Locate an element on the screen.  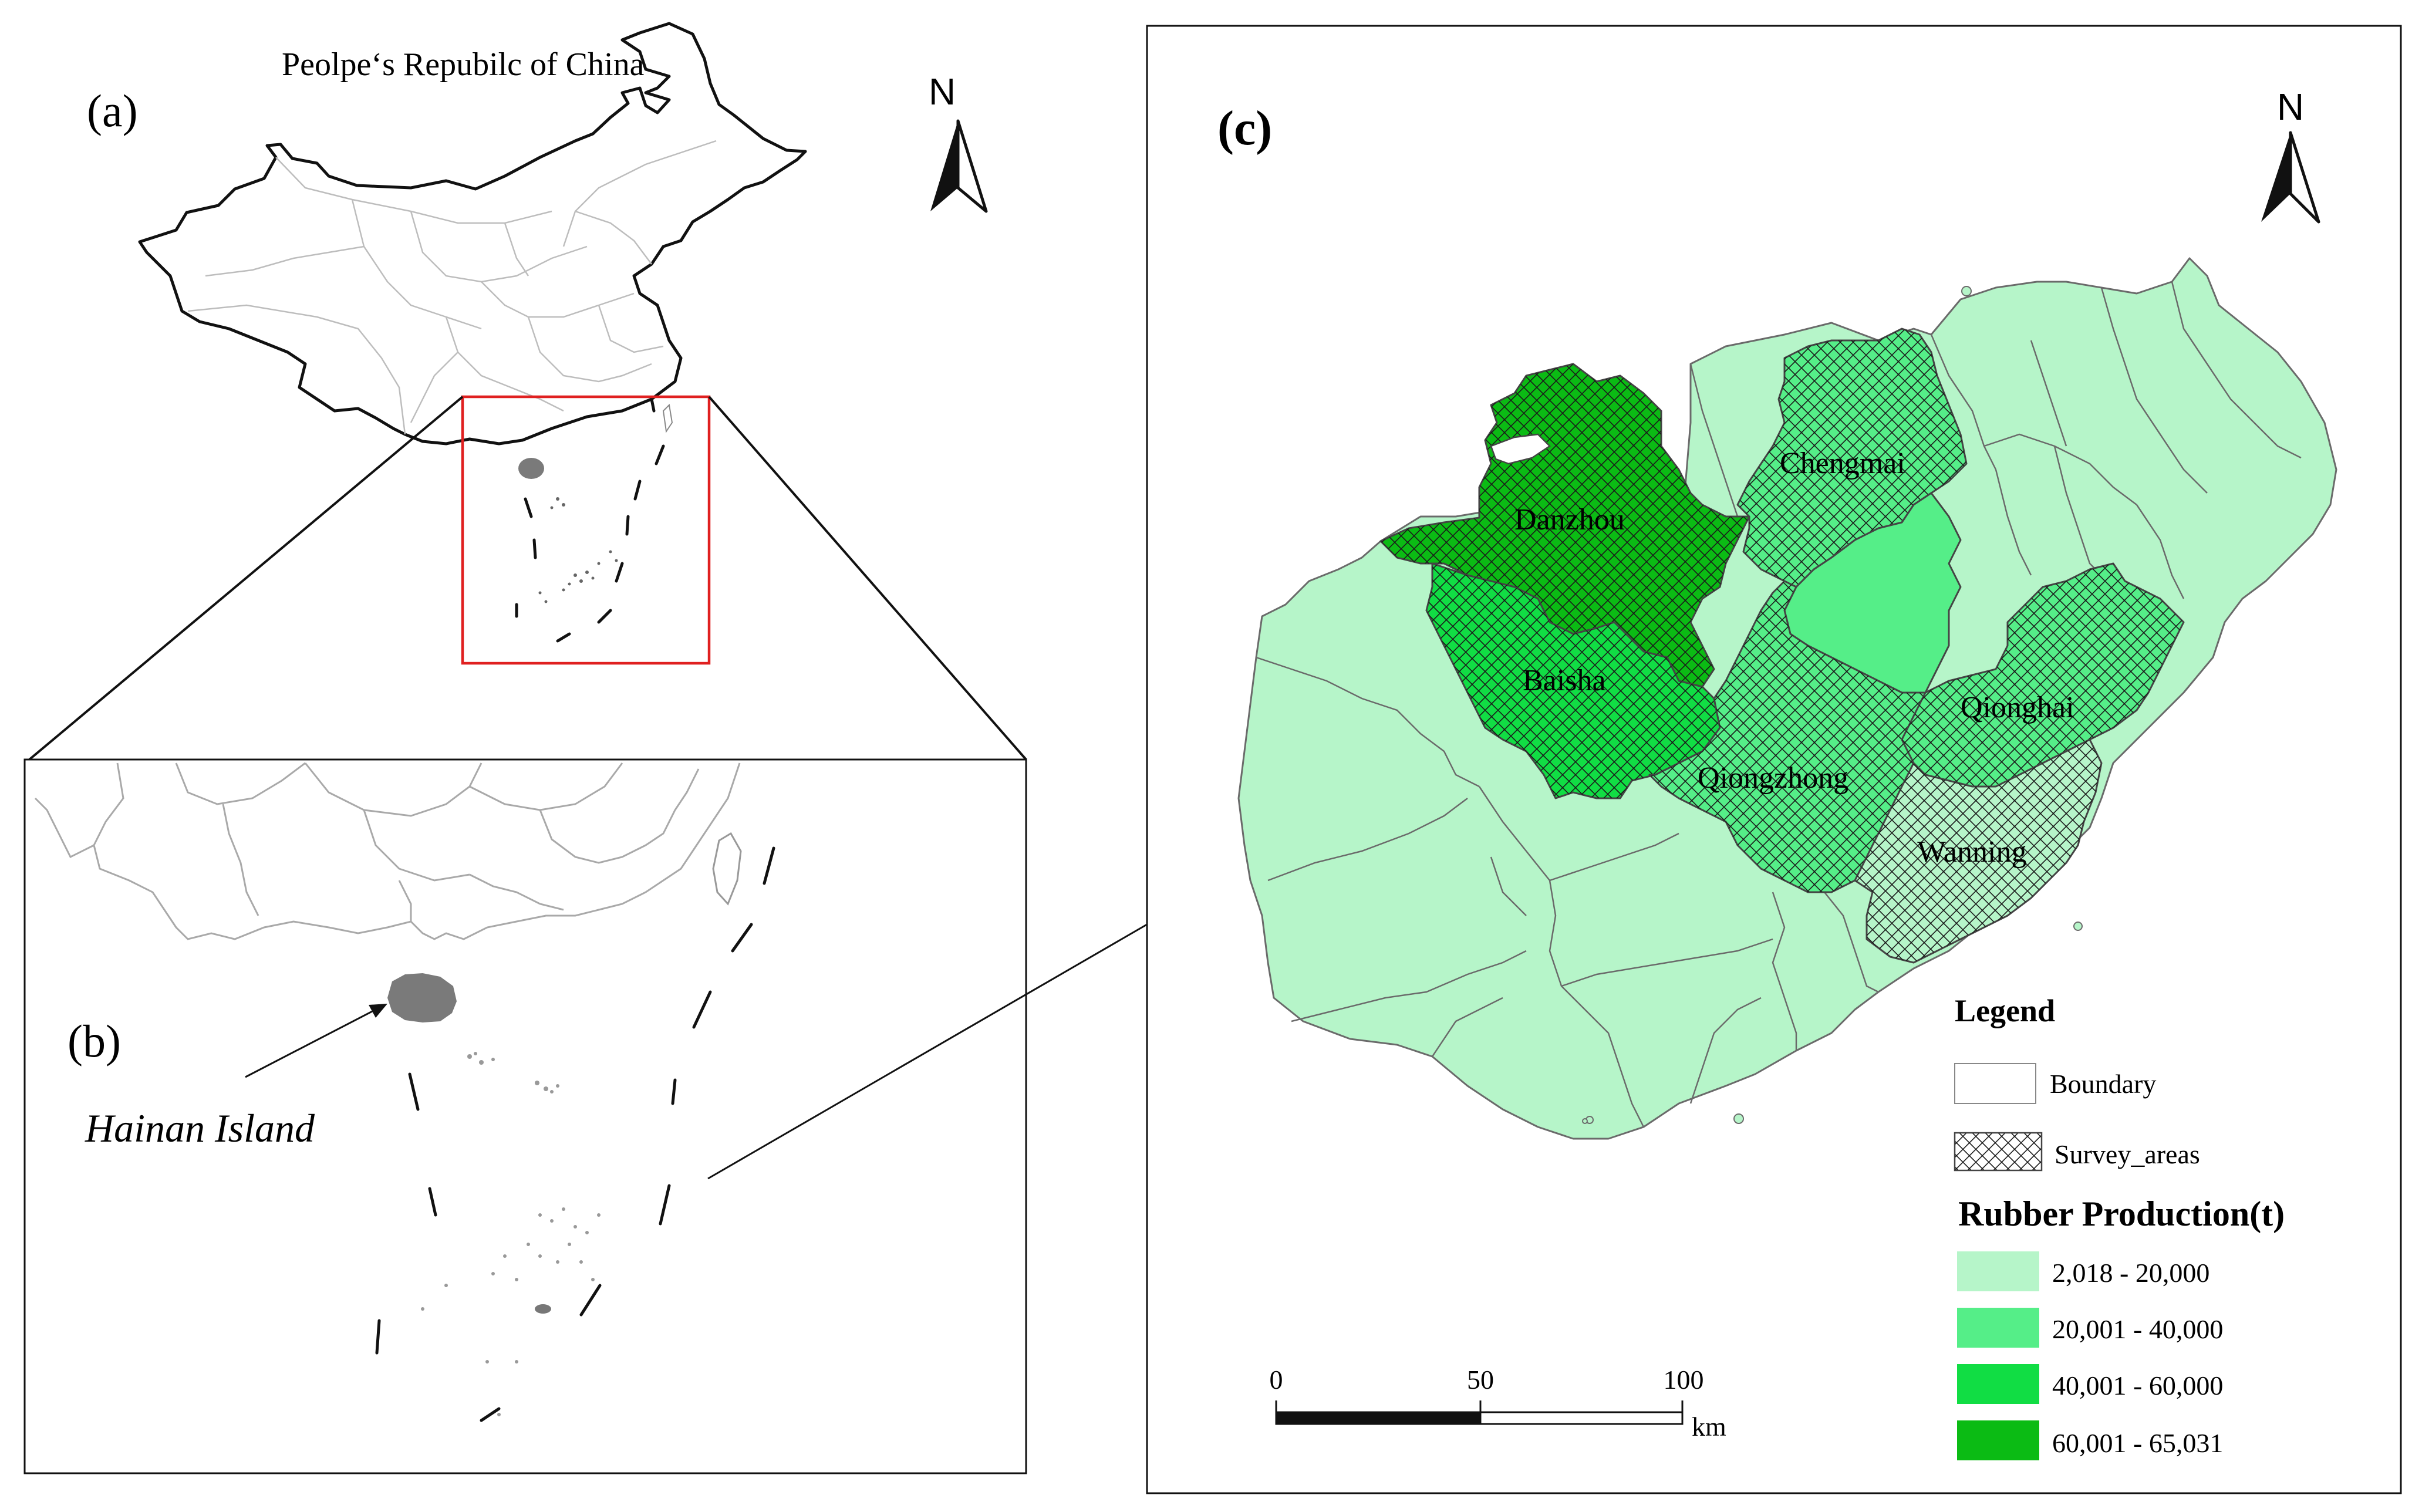
legend-boundary-label: Boundary is located at coordinates (2103, 1084).